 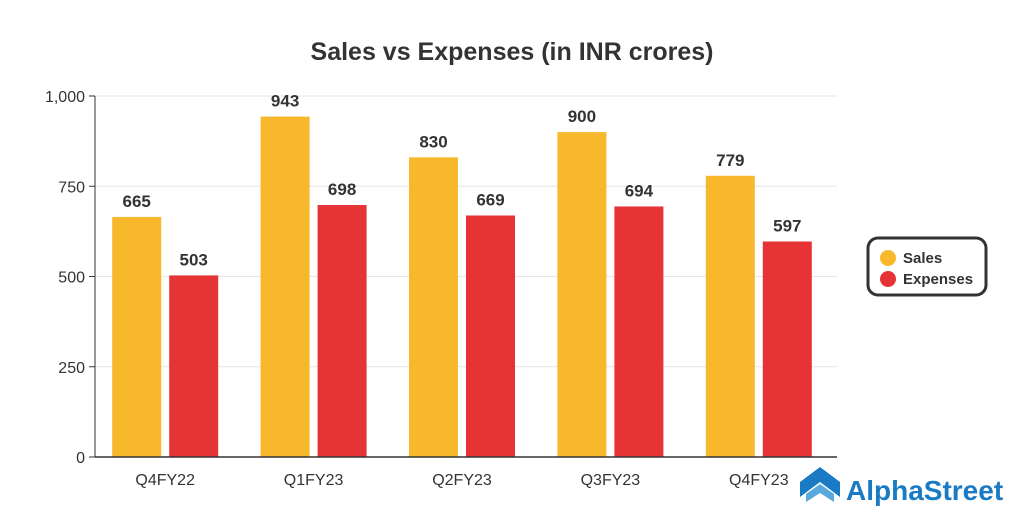 I want to click on logo-chevron-icon, so click(x=820, y=482).